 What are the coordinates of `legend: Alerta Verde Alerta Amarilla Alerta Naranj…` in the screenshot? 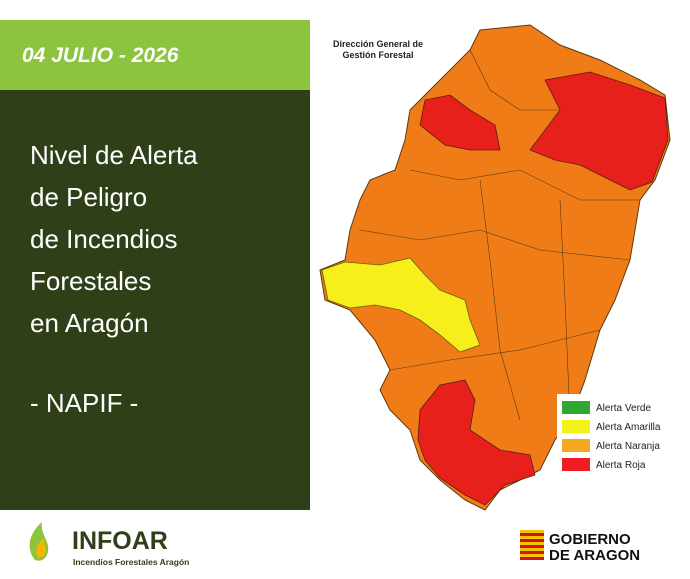 It's located at (616, 435).